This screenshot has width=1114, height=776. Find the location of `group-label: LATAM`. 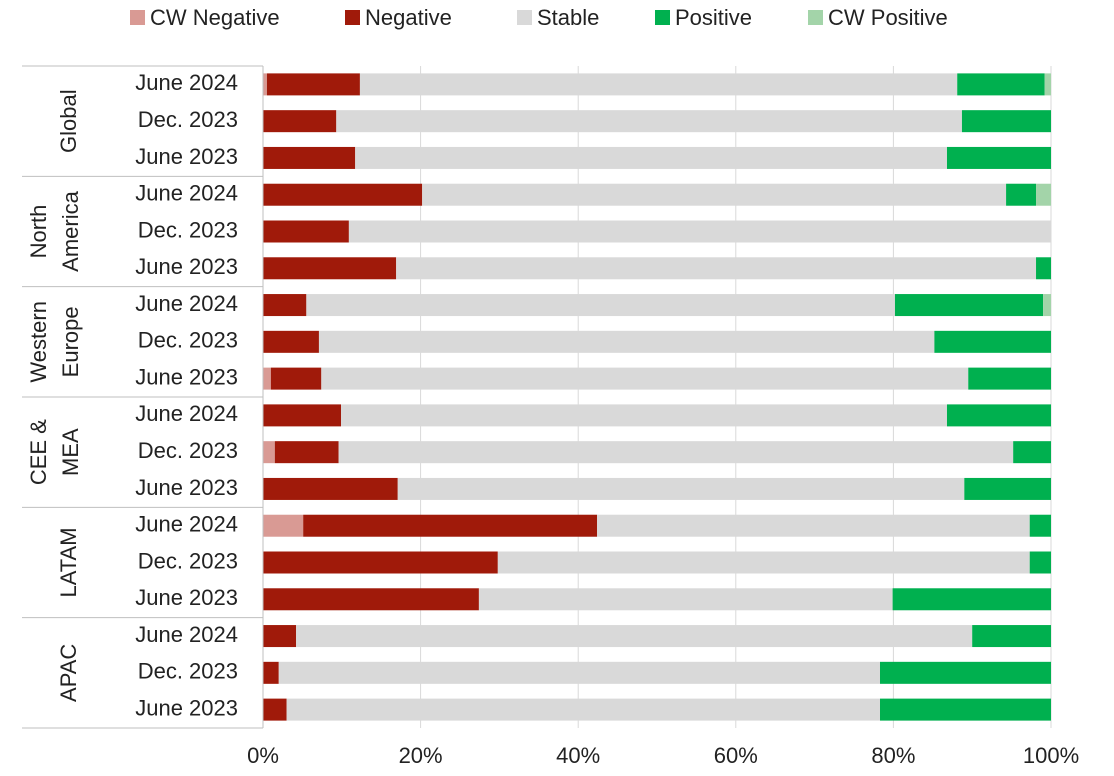

group-label: LATAM is located at coordinates (68, 562).